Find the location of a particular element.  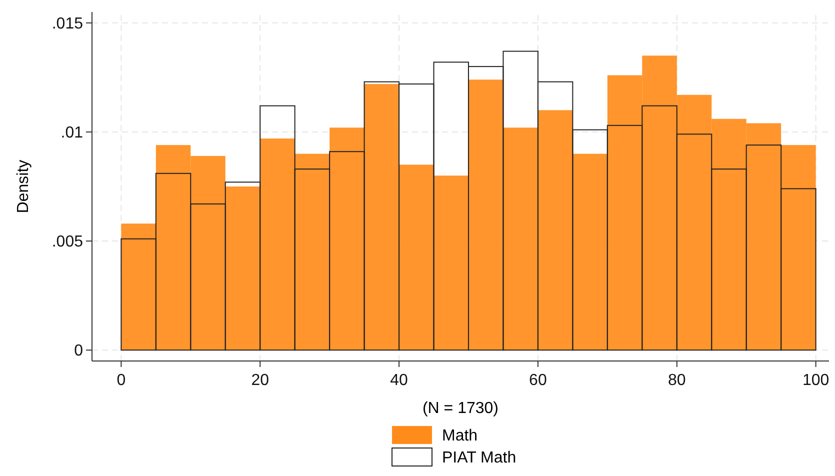

y-tick-label: .015 is located at coordinates (68, 24).